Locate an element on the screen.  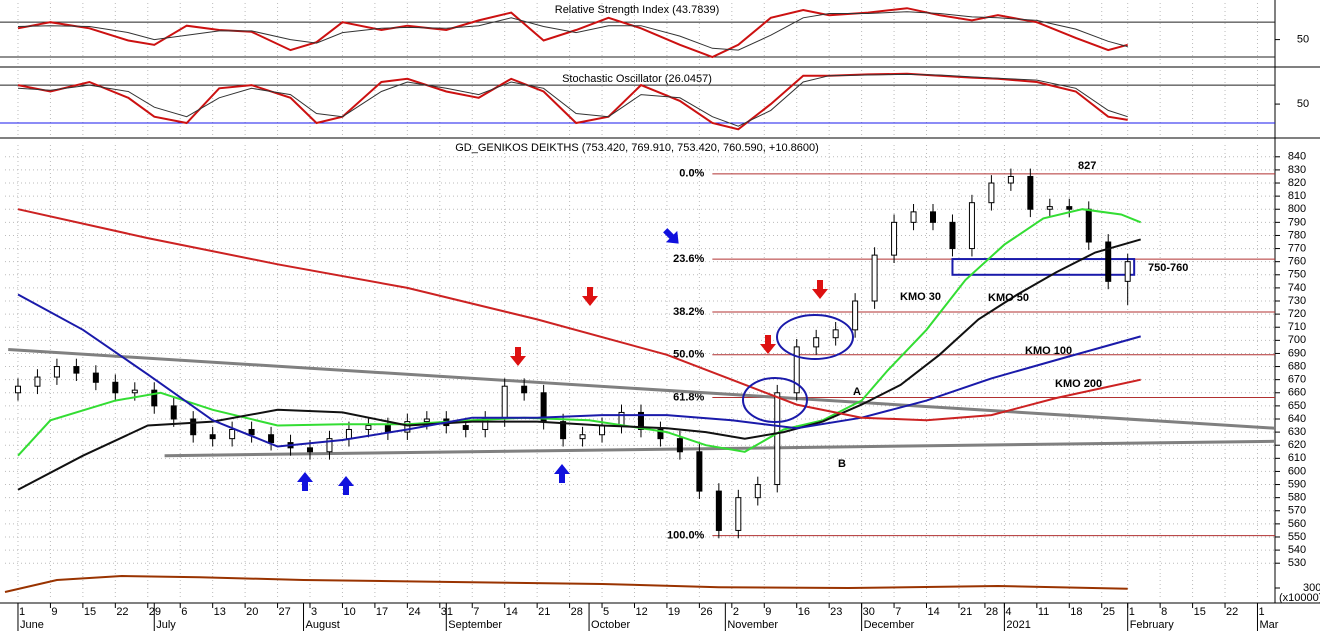
y-tick-label: 530 is located at coordinates (1297, 563).